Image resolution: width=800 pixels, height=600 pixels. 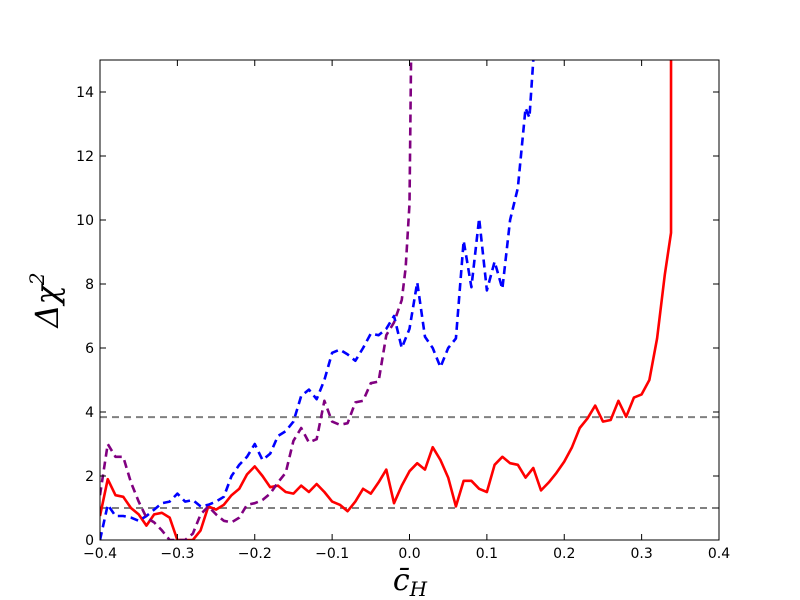 I want to click on x-tick-label: 0.2, so click(x=564, y=554).